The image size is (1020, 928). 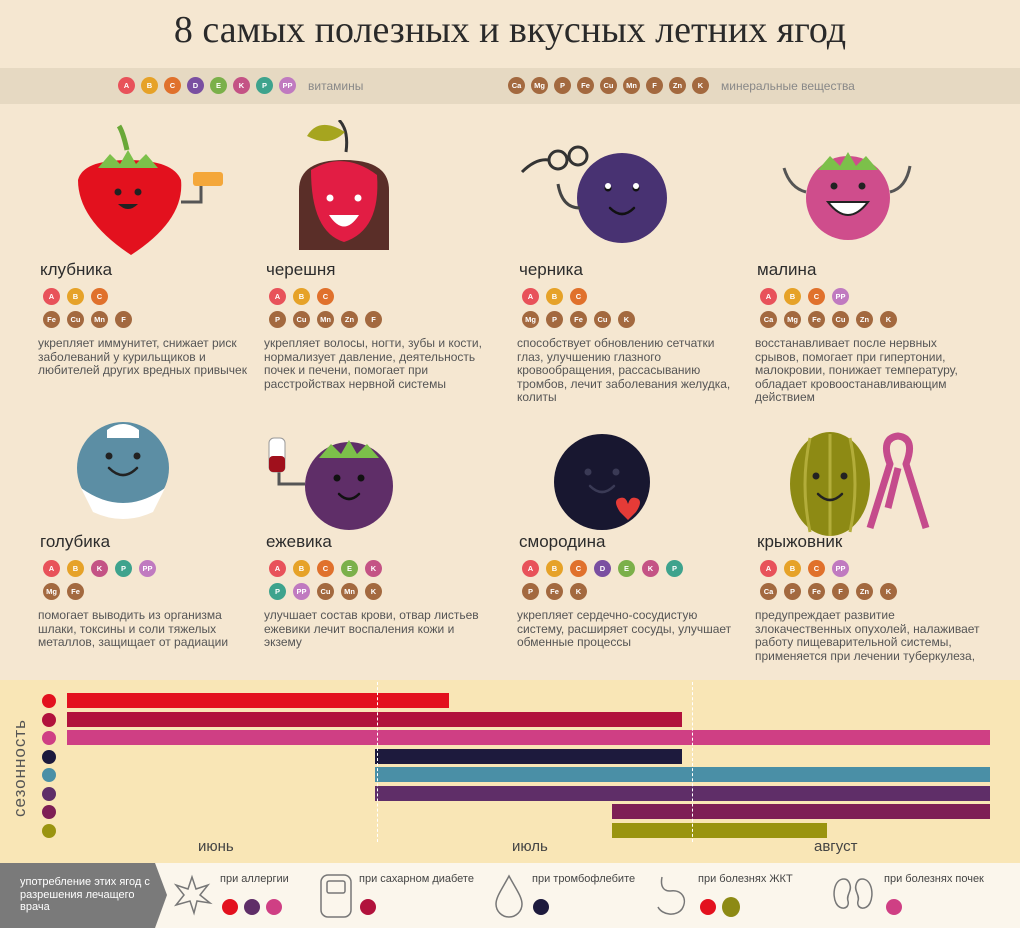 What do you see at coordinates (787, 269) in the screenshot?
I see `berry-name: малина` at bounding box center [787, 269].